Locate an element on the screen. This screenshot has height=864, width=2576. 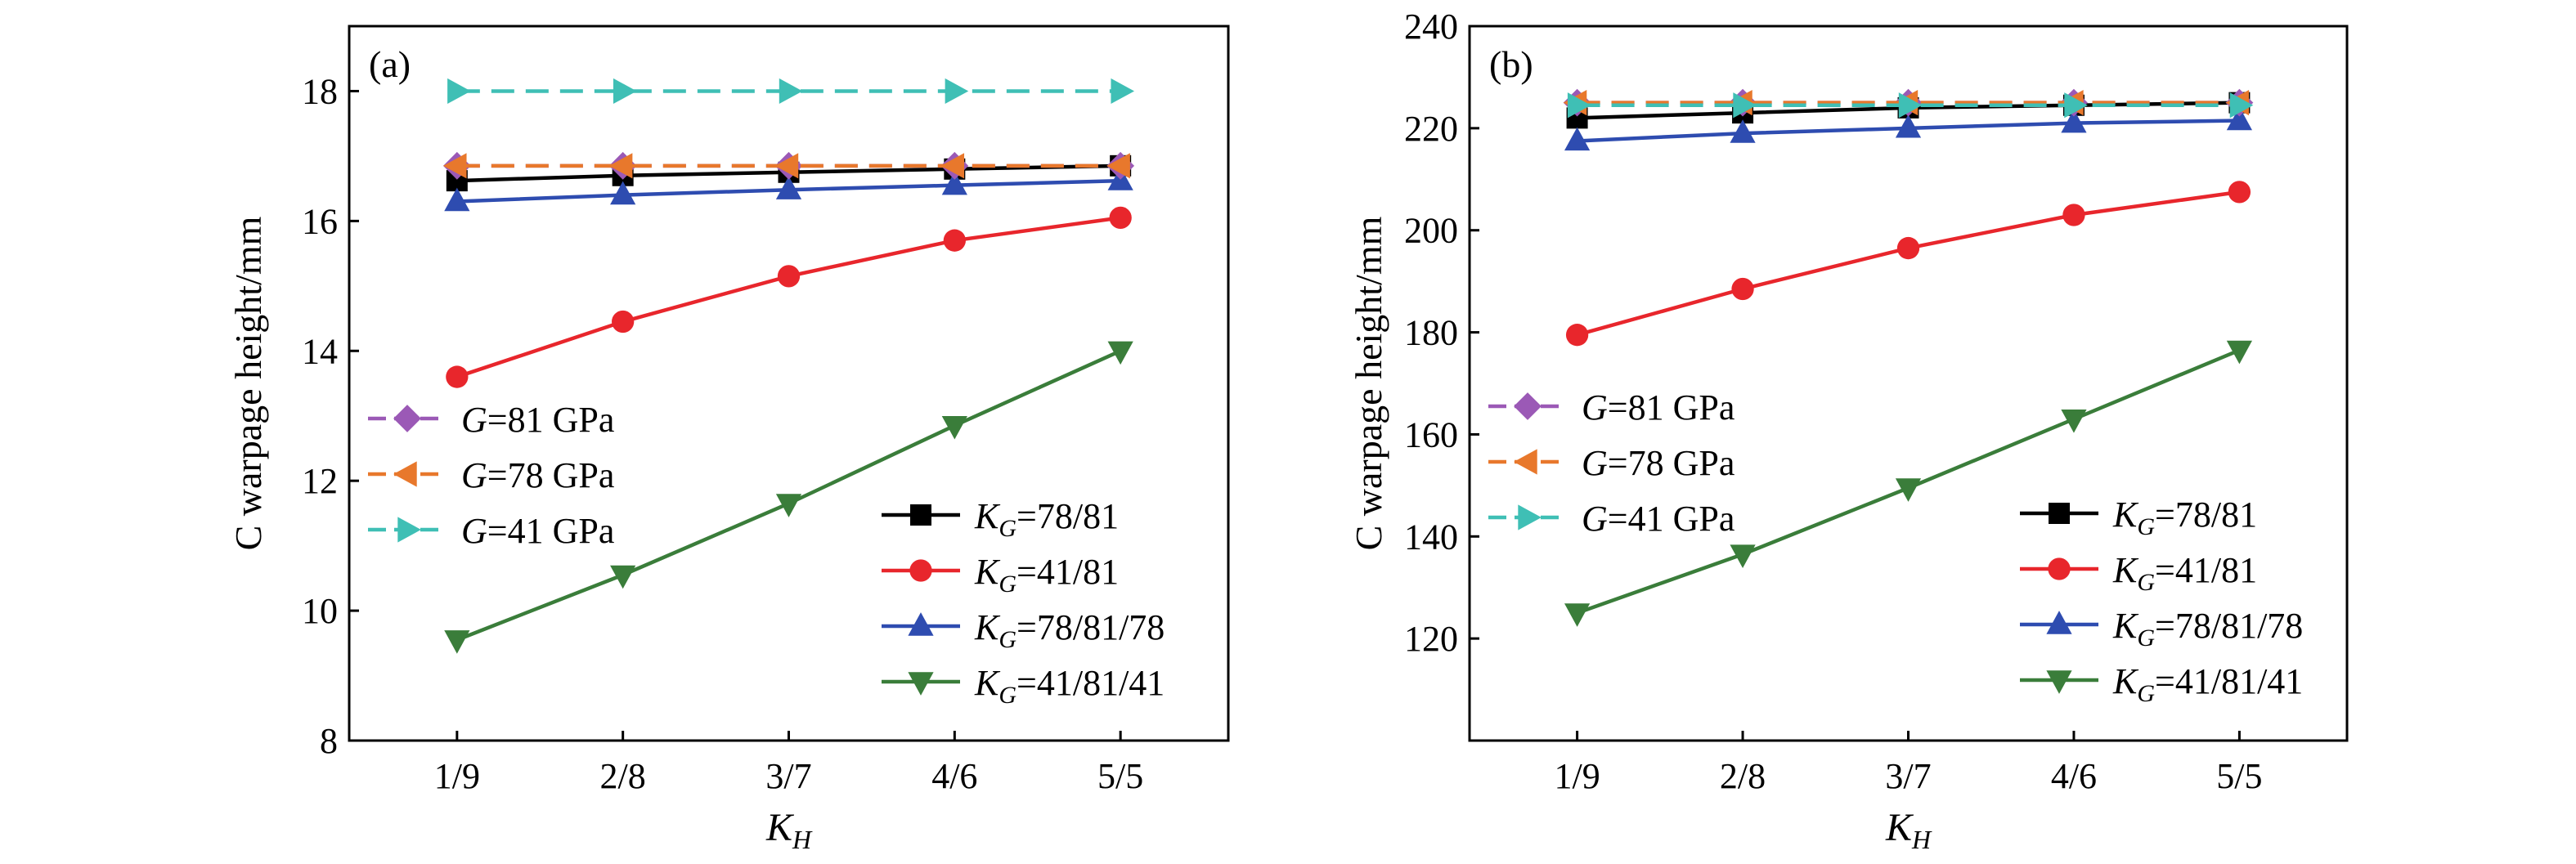
y-tick-label: 16 is located at coordinates (320, 221).